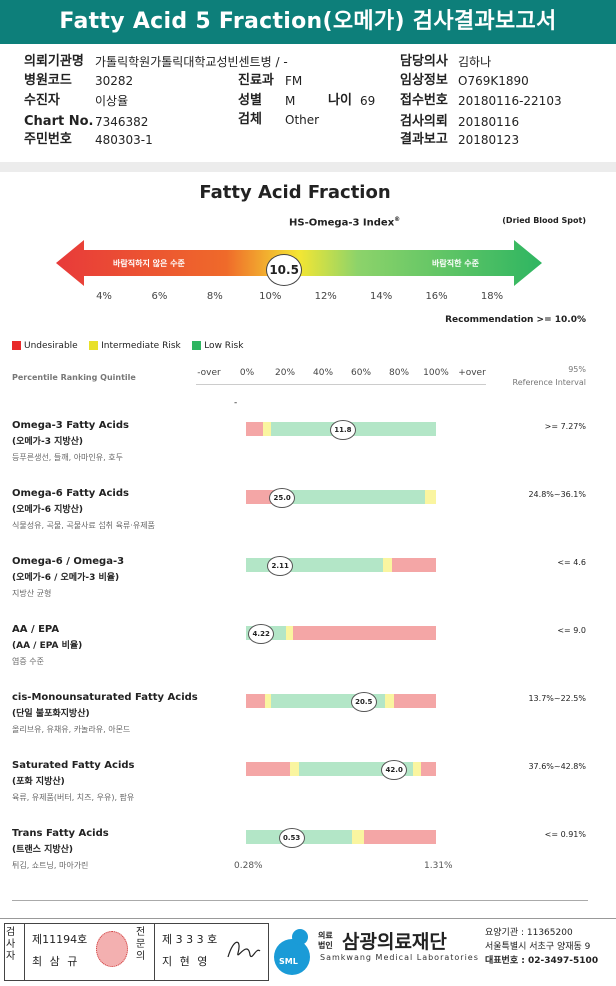  Describe the element at coordinates (11, 944) in the screenshot. I see `tester-label: 검사자` at that location.